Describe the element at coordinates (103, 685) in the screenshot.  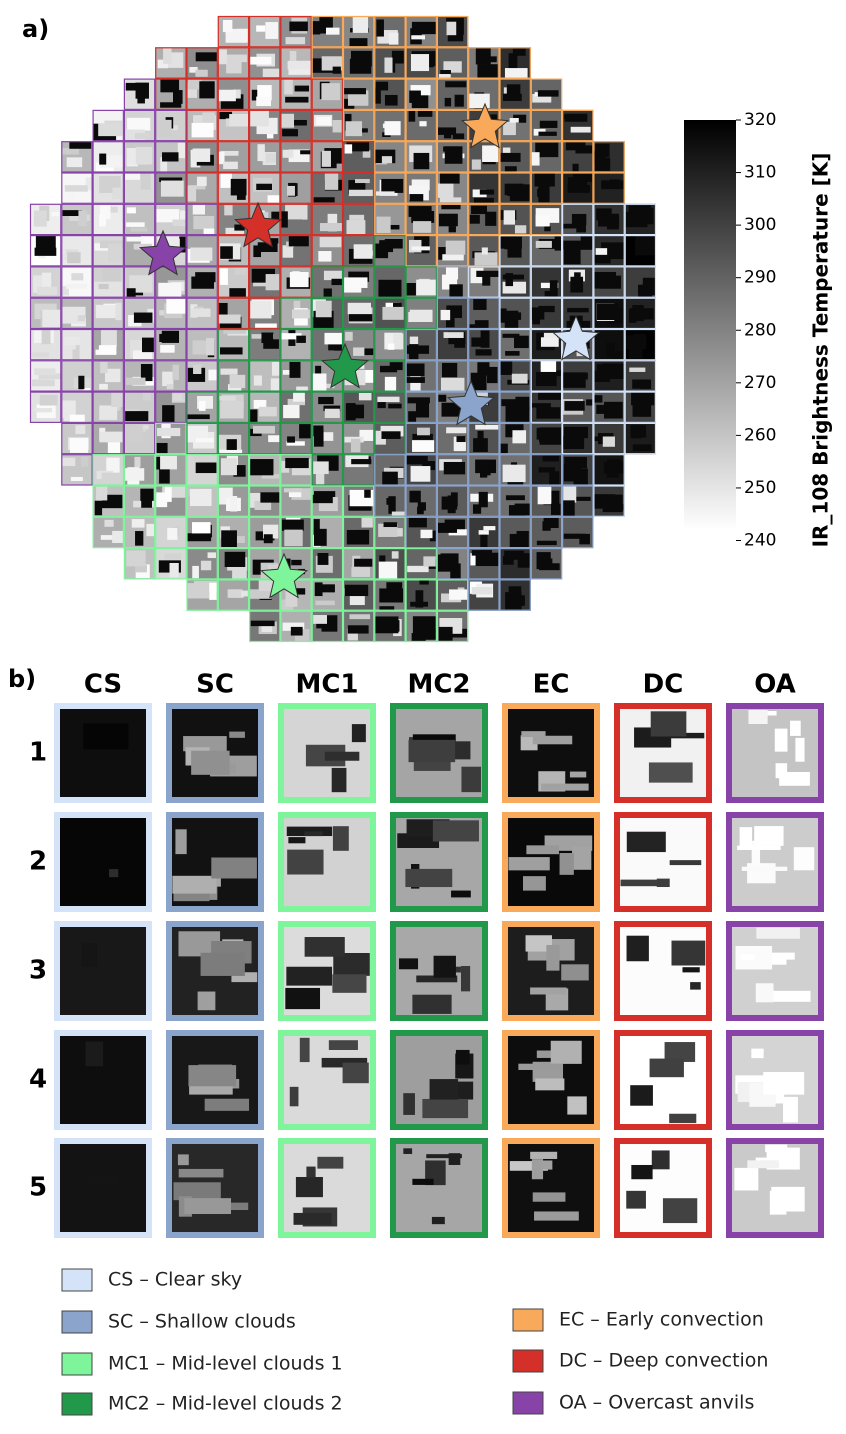
I see `column-header: CS` at that location.